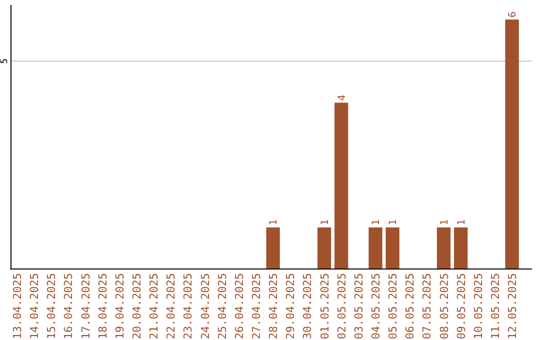  What do you see at coordinates (85, 306) in the screenshot?
I see `x-tick-label: 17.04.2025` at bounding box center [85, 306].